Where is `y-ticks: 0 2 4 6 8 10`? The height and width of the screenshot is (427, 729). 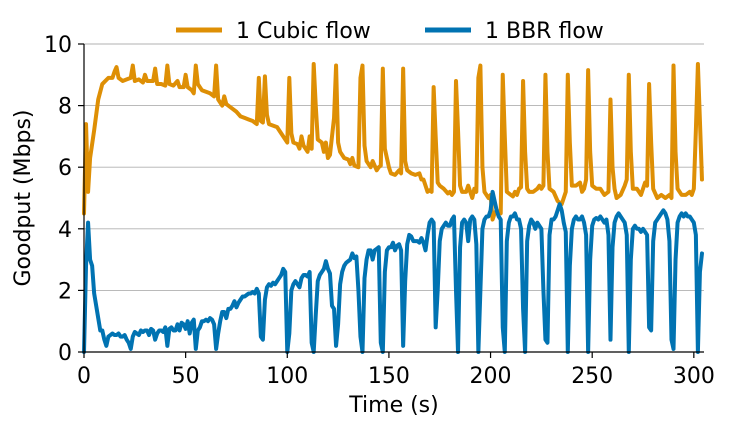
y-ticks: 0 2 4 6 8 10 is located at coordinates (64, 199).